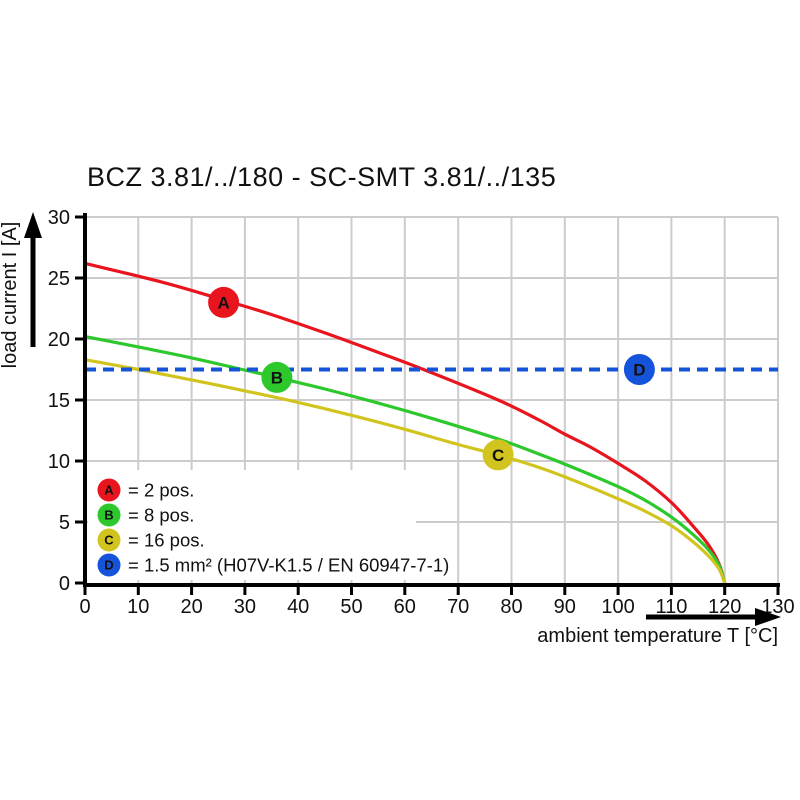 This screenshot has height=800, width=800. Describe the element at coordinates (431, 378) in the screenshot. I see `series-markers: A B C D` at that location.